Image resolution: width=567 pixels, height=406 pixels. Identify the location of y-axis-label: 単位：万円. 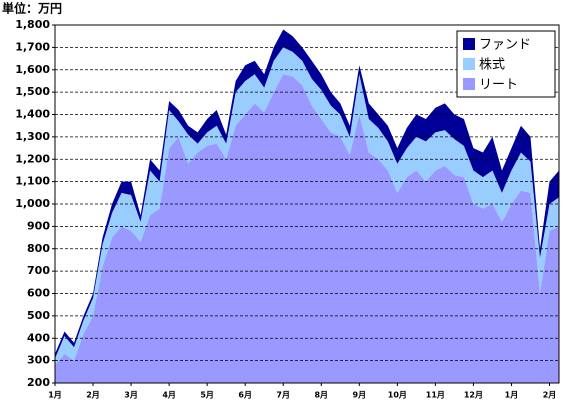
(32, 8).